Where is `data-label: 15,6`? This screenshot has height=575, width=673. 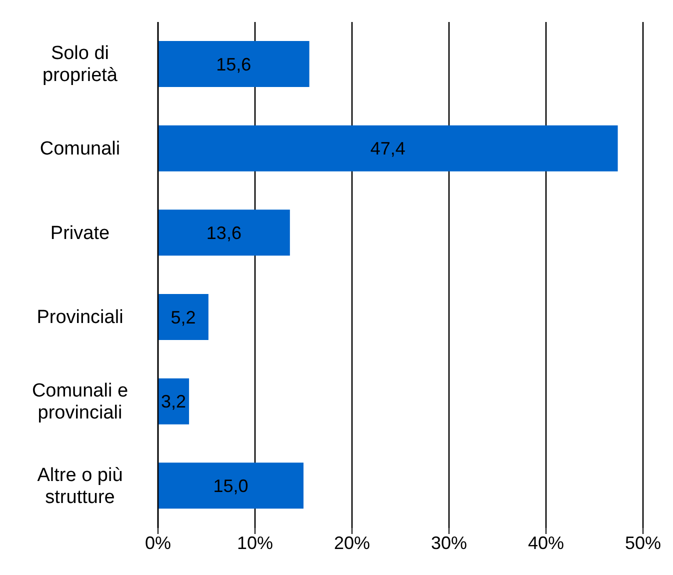
data-label: 15,6 is located at coordinates (234, 64).